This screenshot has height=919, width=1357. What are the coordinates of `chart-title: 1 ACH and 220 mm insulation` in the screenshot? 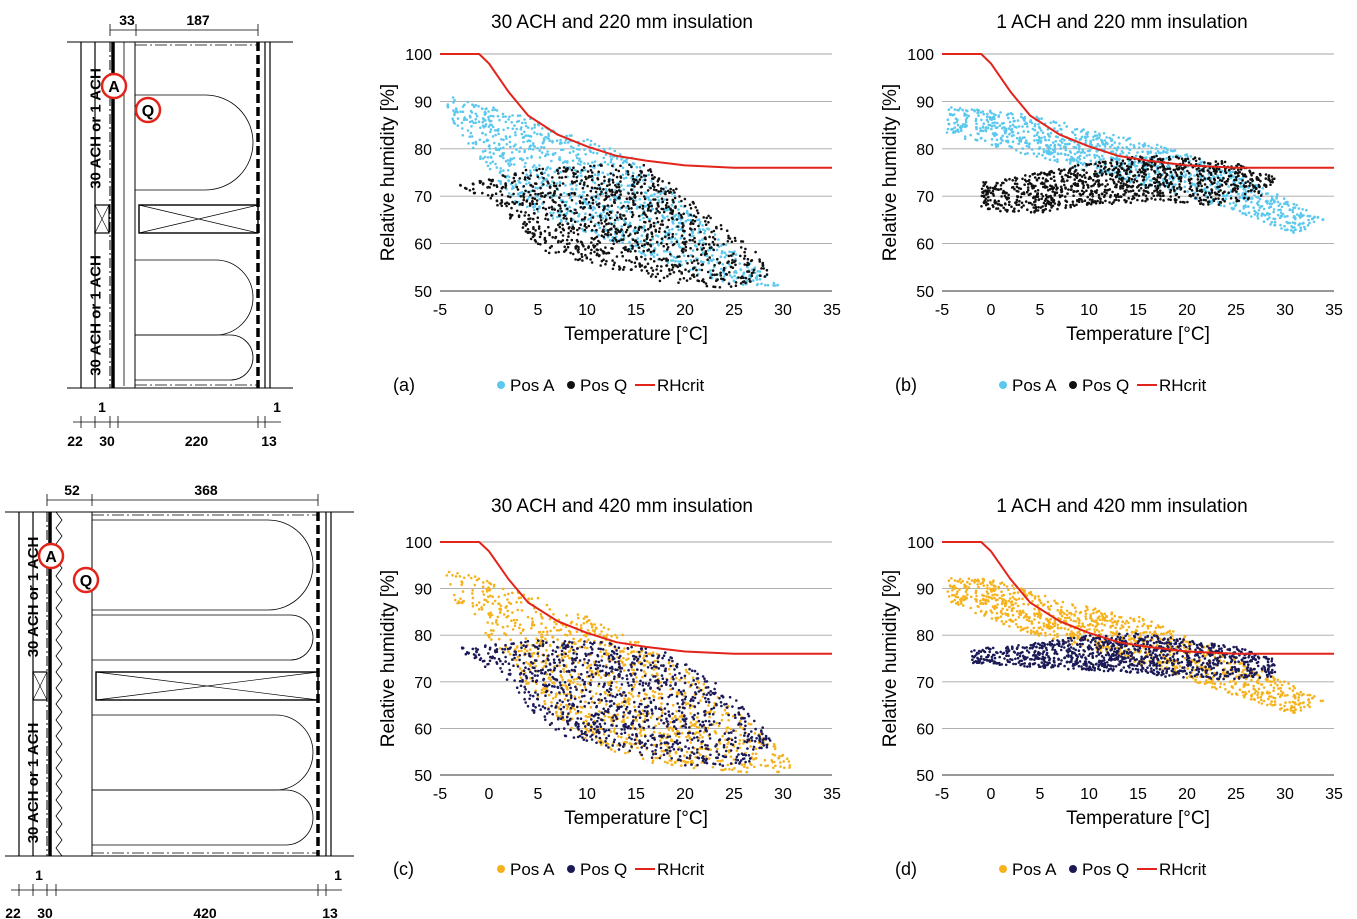 It's located at (1121, 22).